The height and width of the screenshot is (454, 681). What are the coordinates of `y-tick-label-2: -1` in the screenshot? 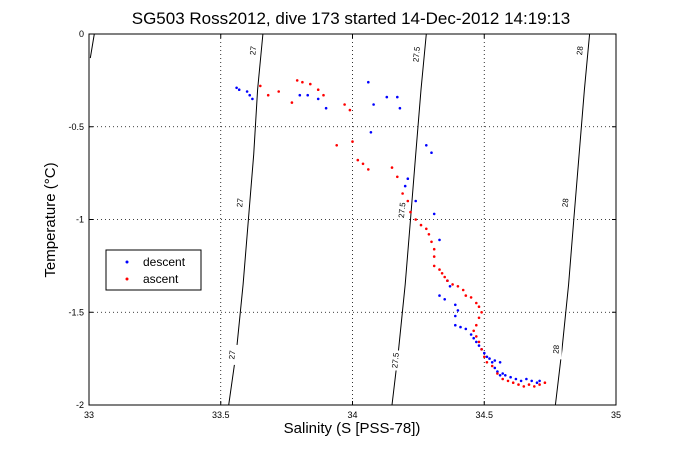 It's located at (80, 220).